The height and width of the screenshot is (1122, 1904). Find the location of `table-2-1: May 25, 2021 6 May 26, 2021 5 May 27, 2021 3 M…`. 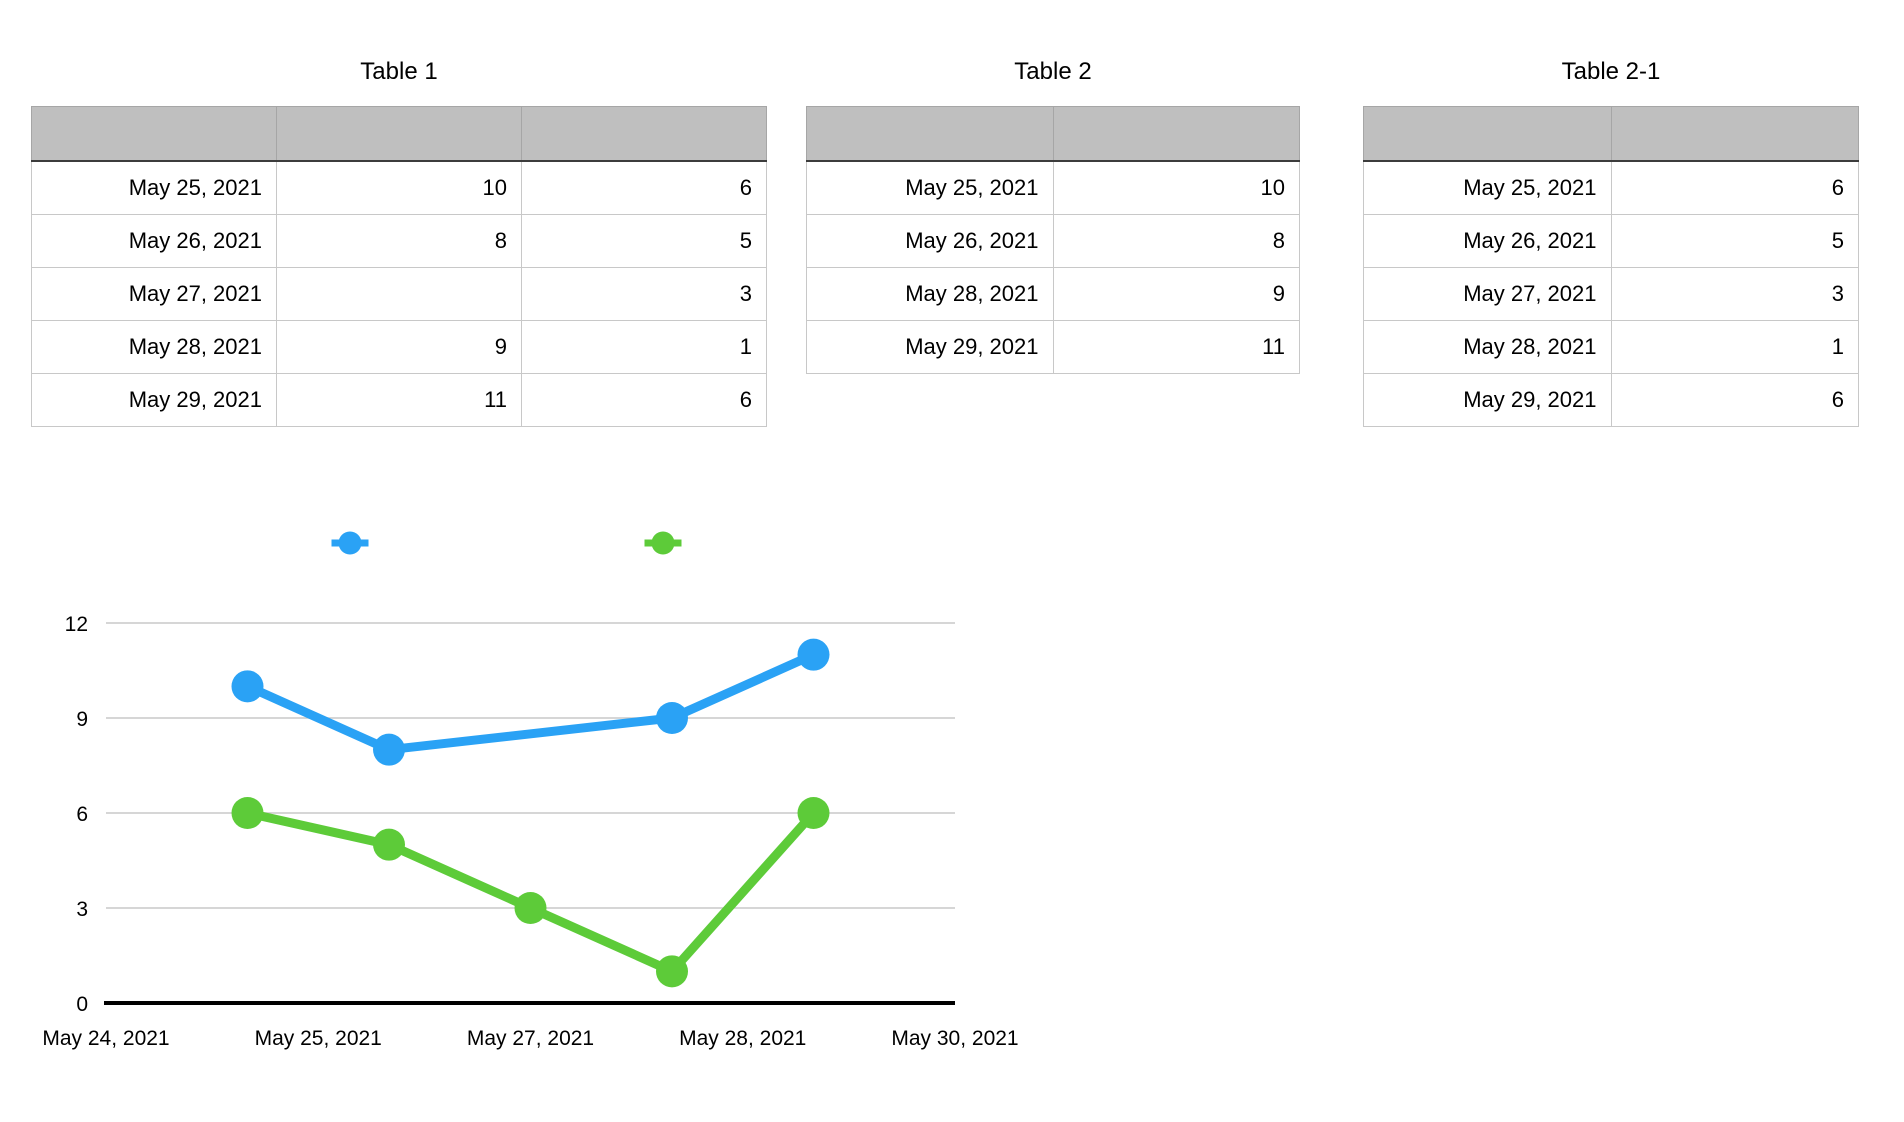

table-2-1: May 25, 2021 6 May 26, 2021 5 May 27, 2021 3 M… is located at coordinates (1611, 266).